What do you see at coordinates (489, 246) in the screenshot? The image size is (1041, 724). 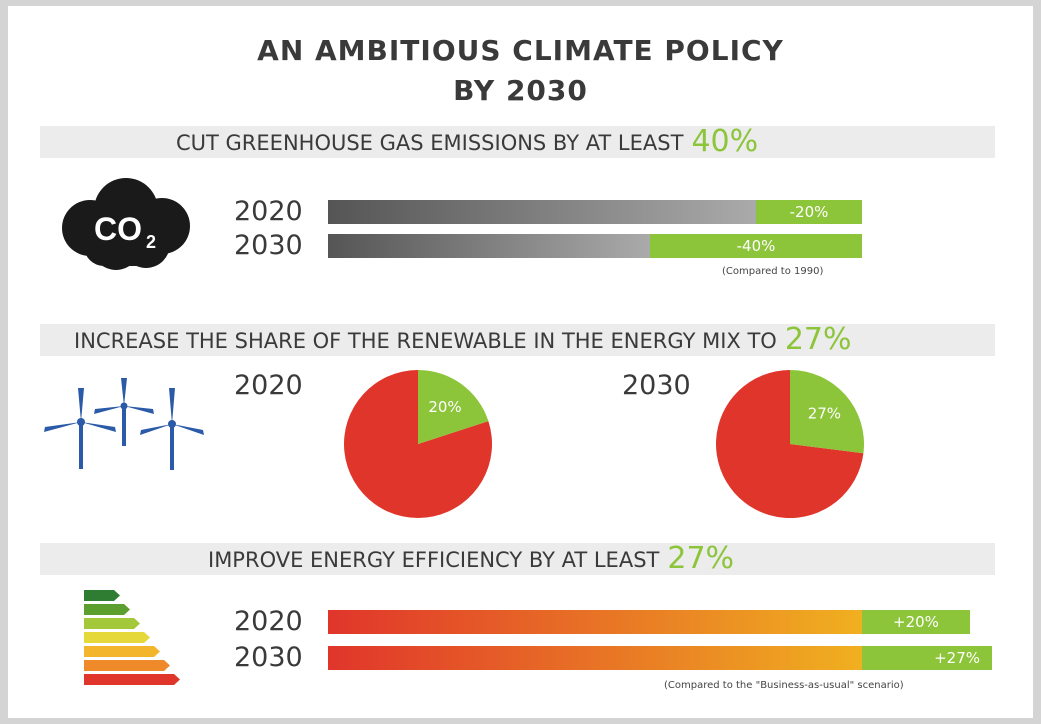 I see `emissions-bar-2030` at bounding box center [489, 246].